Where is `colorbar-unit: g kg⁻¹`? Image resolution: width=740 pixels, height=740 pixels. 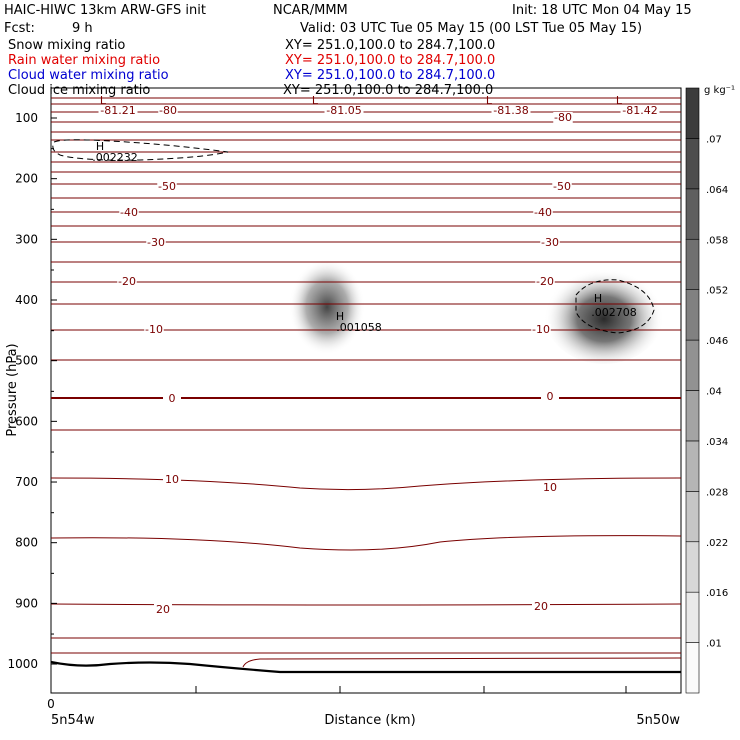 colorbar-unit: g kg⁻¹ is located at coordinates (719, 90).